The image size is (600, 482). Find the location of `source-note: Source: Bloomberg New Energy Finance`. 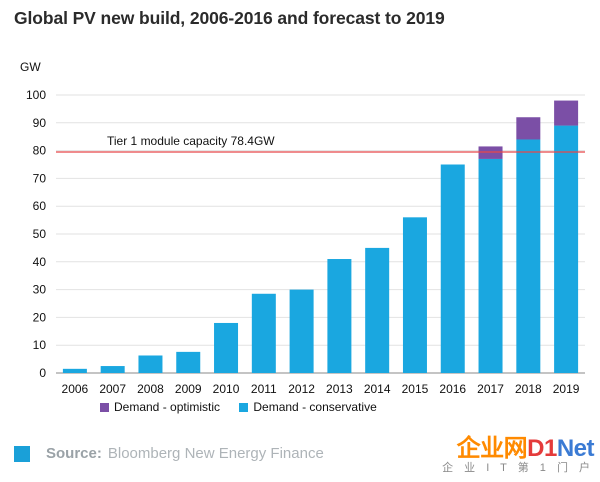

source-note: Source: Bloomberg New Energy Finance is located at coordinates (169, 453).